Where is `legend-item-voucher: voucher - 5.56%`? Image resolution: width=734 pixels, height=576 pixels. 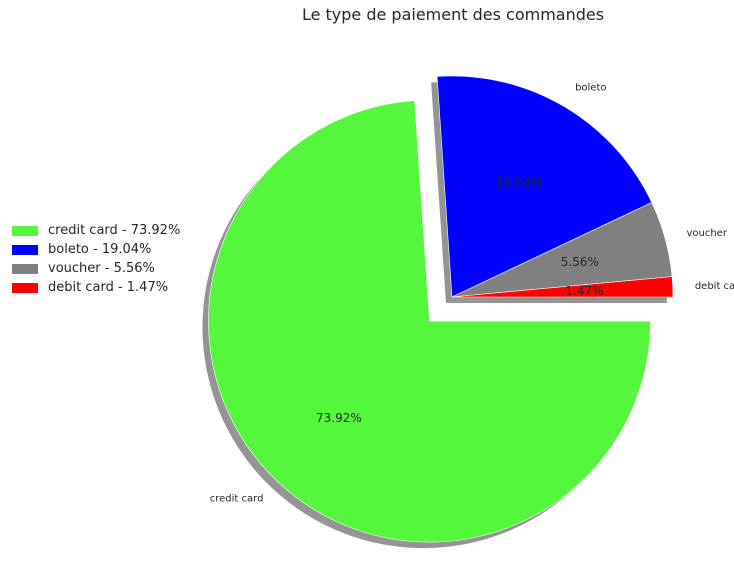
legend-item-voucher: voucher - 5.56% is located at coordinates (96, 268).